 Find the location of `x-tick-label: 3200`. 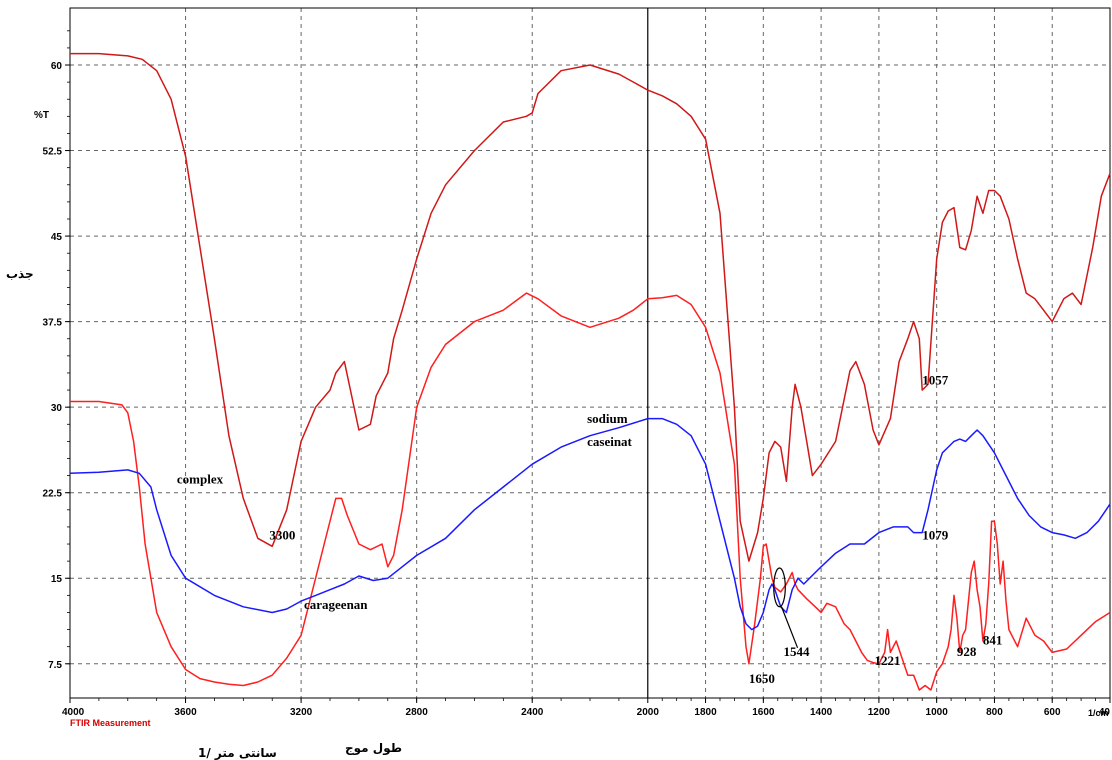

x-tick-label: 3200 is located at coordinates (301, 712).